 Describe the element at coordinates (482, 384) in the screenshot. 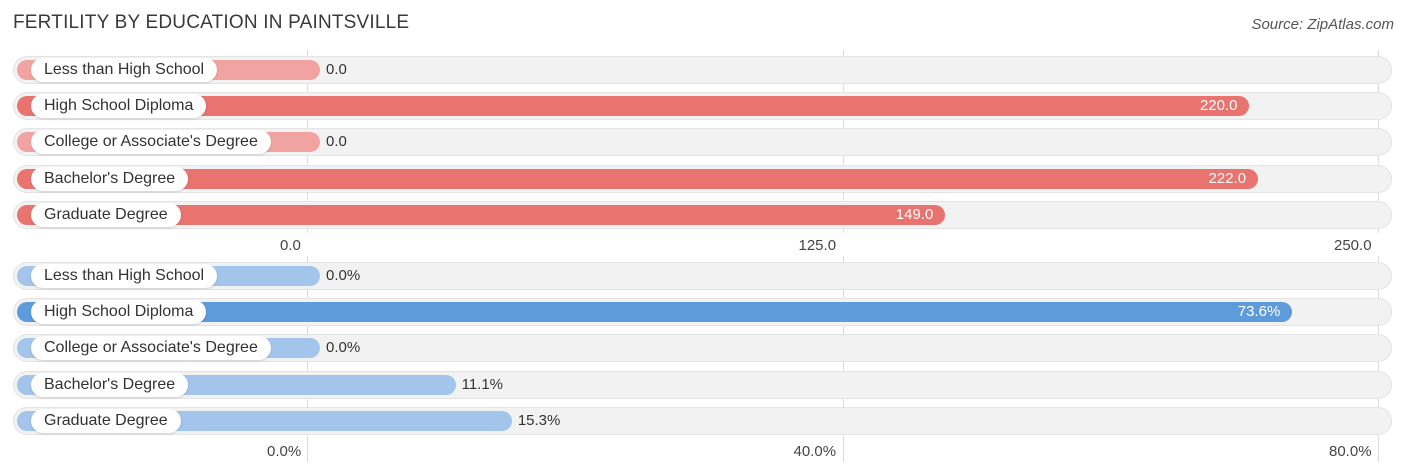

I see `value-label: 11.1%` at that location.